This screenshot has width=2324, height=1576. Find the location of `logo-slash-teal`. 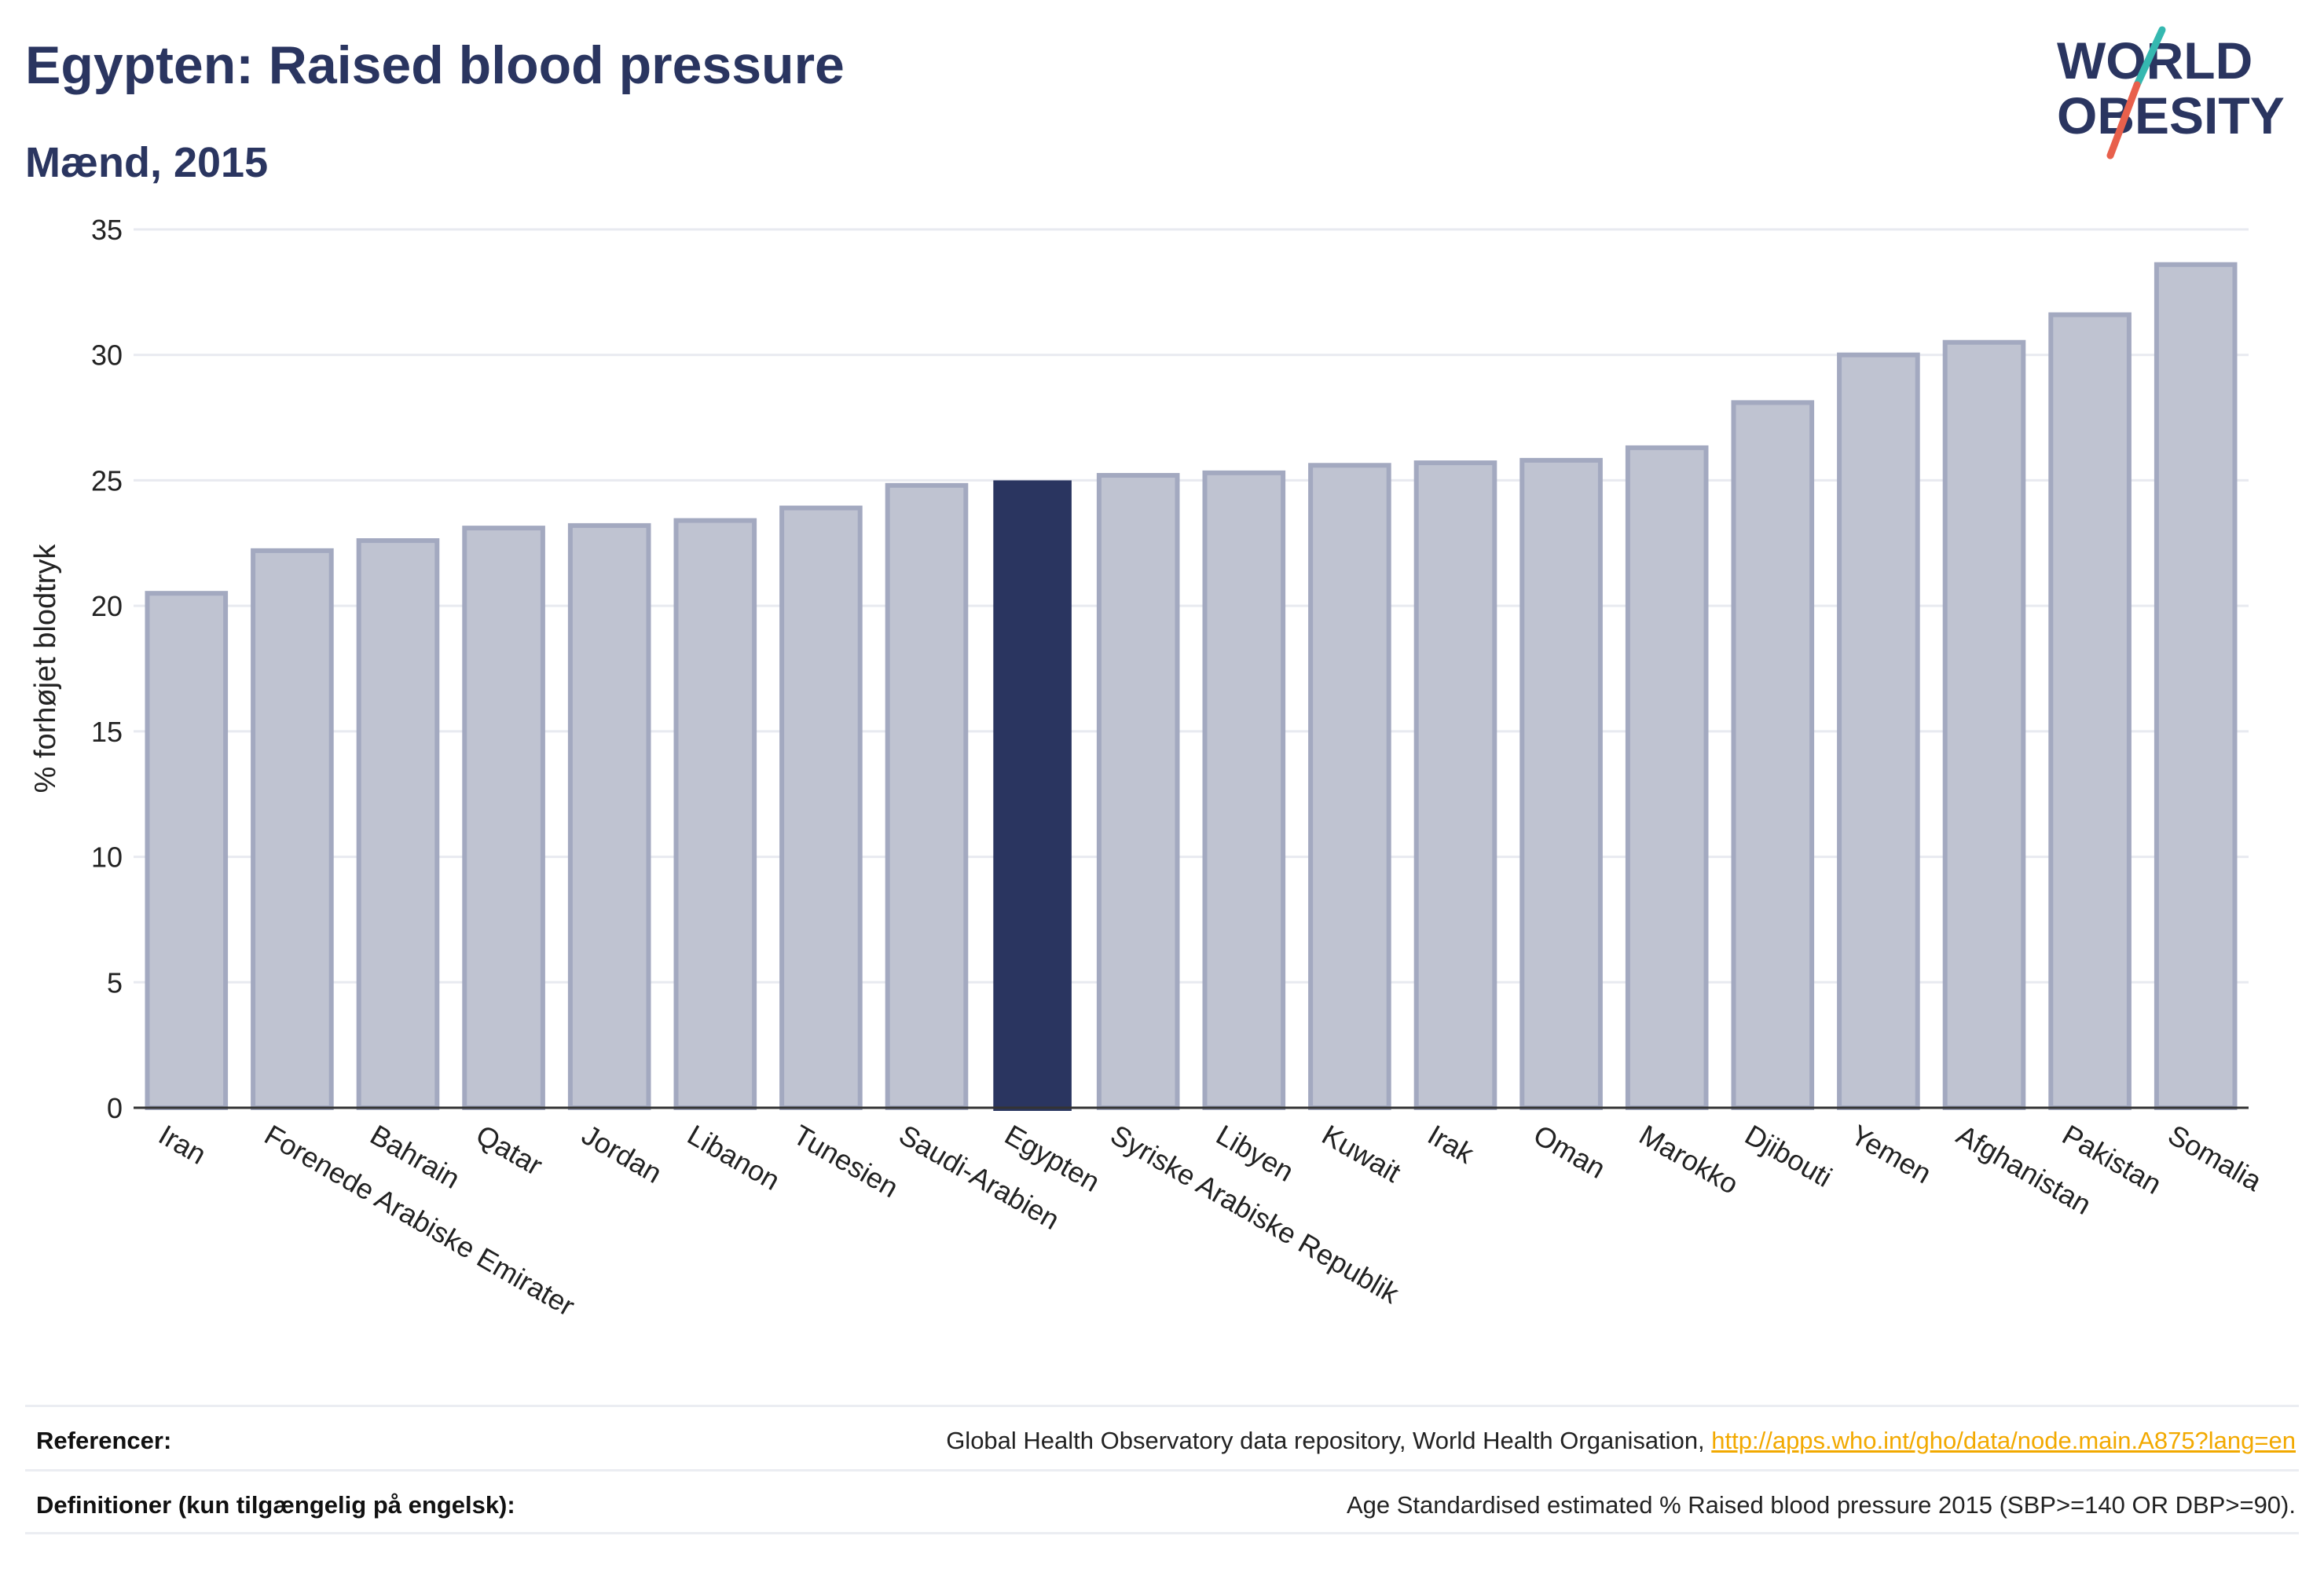

logo-slash-teal is located at coordinates (2149, 57).